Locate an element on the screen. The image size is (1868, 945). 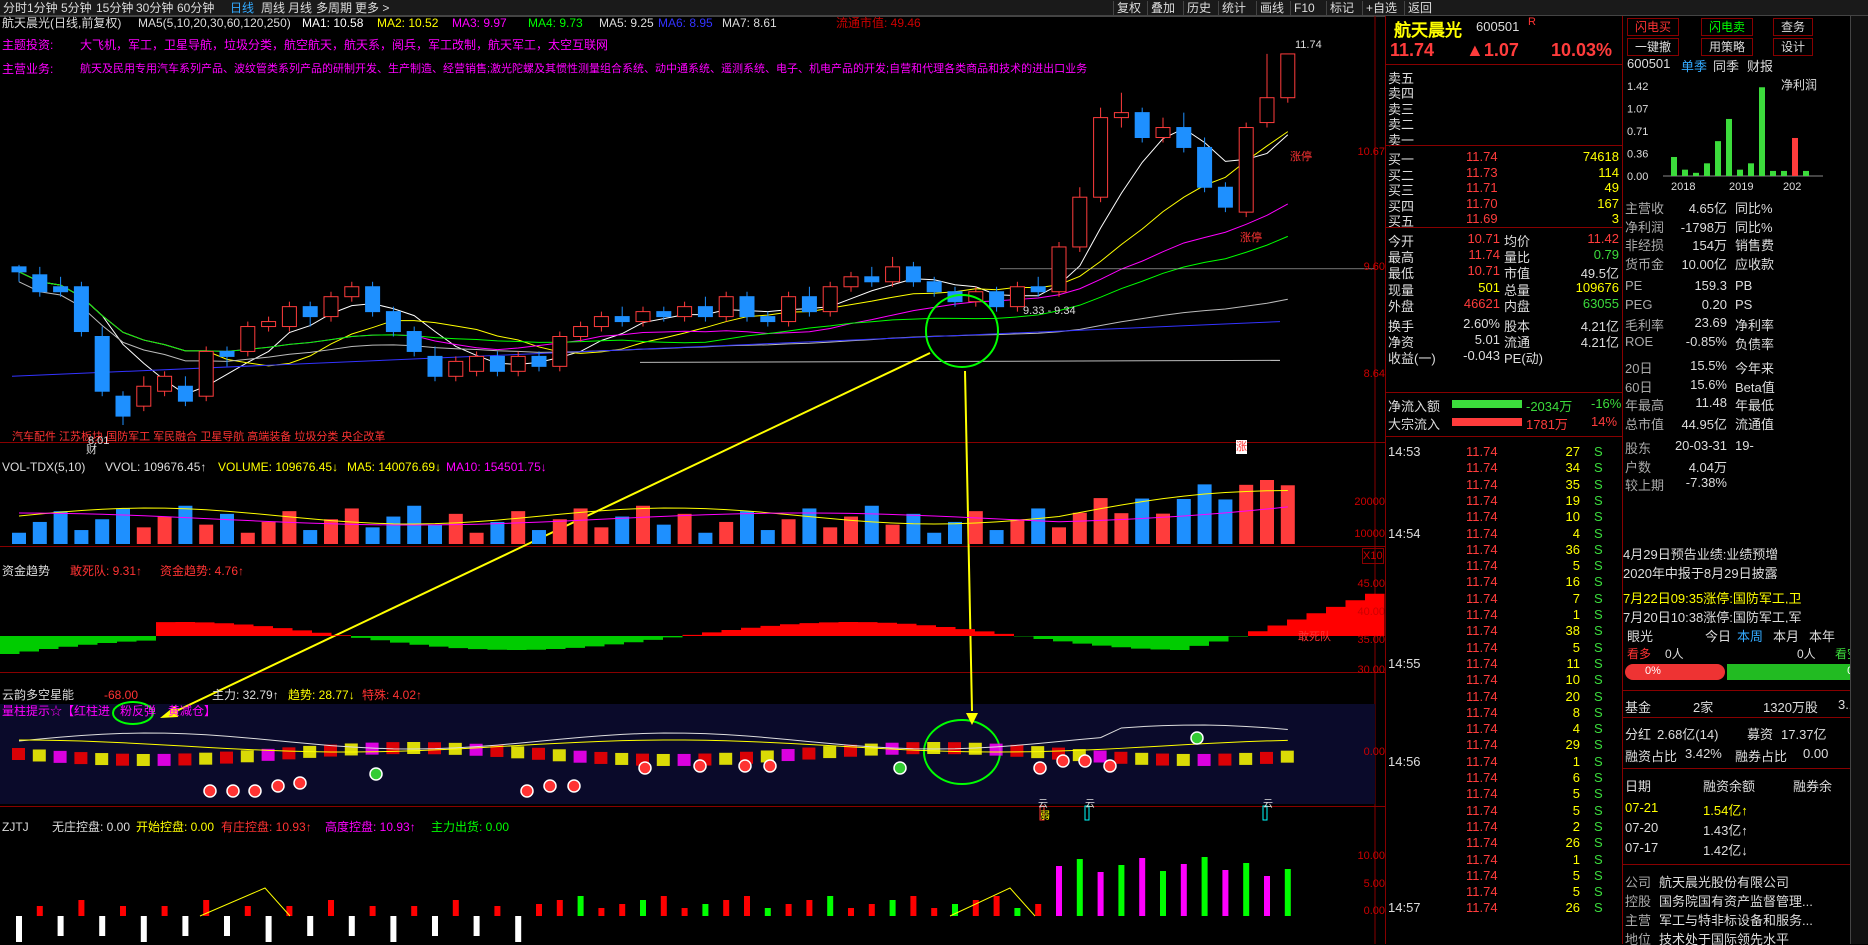
zjtj-title: ZJTJ is located at coordinates (15, 827).